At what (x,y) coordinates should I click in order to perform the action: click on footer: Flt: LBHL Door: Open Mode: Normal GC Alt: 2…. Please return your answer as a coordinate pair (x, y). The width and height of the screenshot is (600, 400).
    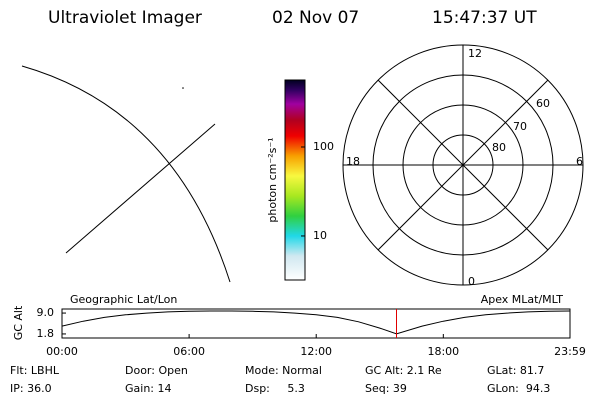
    Looking at the image, I should click on (280, 379).